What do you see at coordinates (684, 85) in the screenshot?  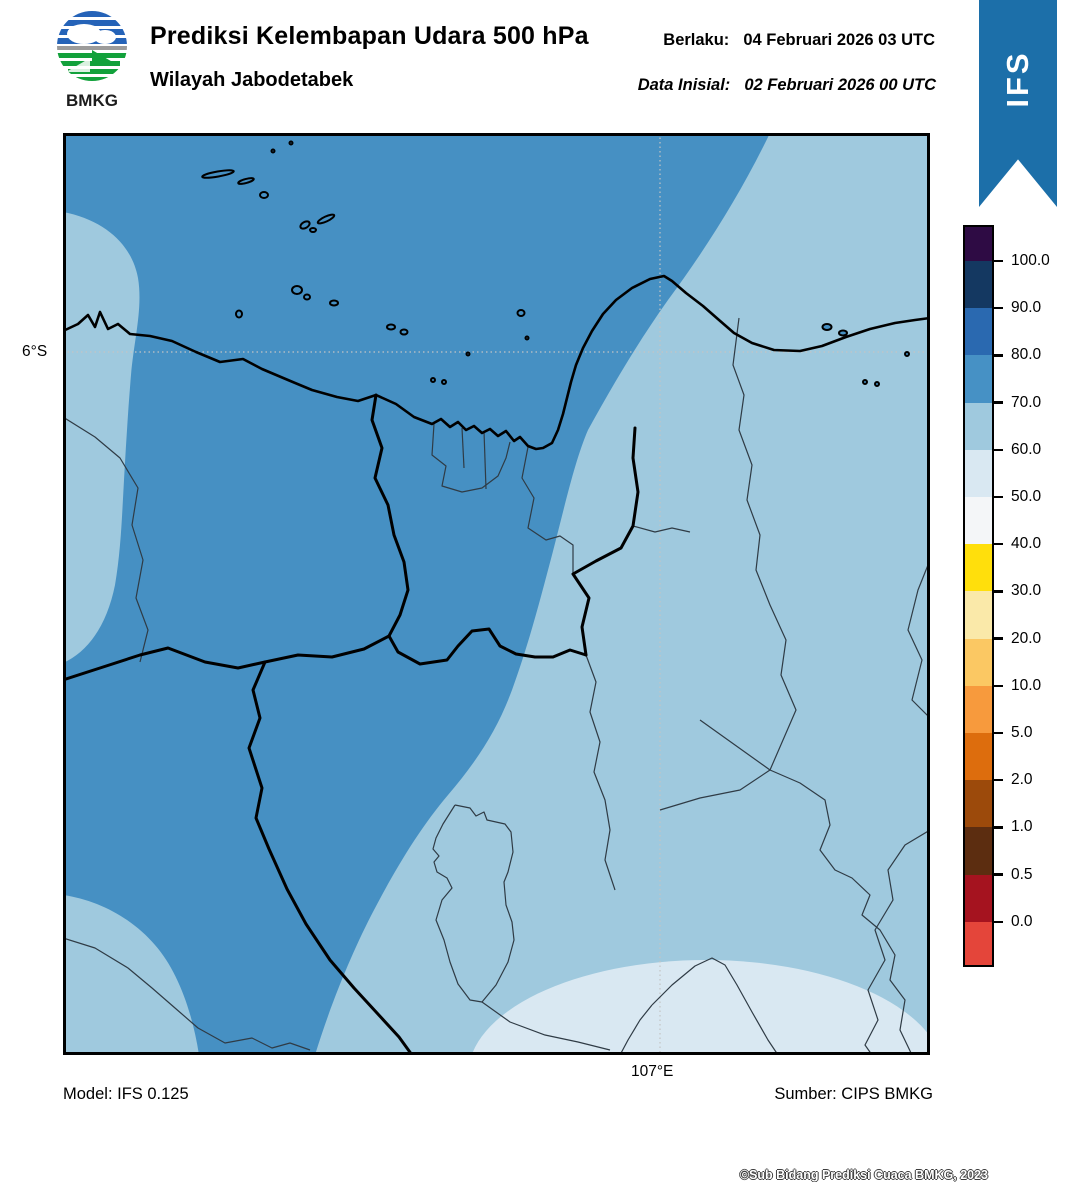 I see `init-time-label: Data Inisial:` at bounding box center [684, 85].